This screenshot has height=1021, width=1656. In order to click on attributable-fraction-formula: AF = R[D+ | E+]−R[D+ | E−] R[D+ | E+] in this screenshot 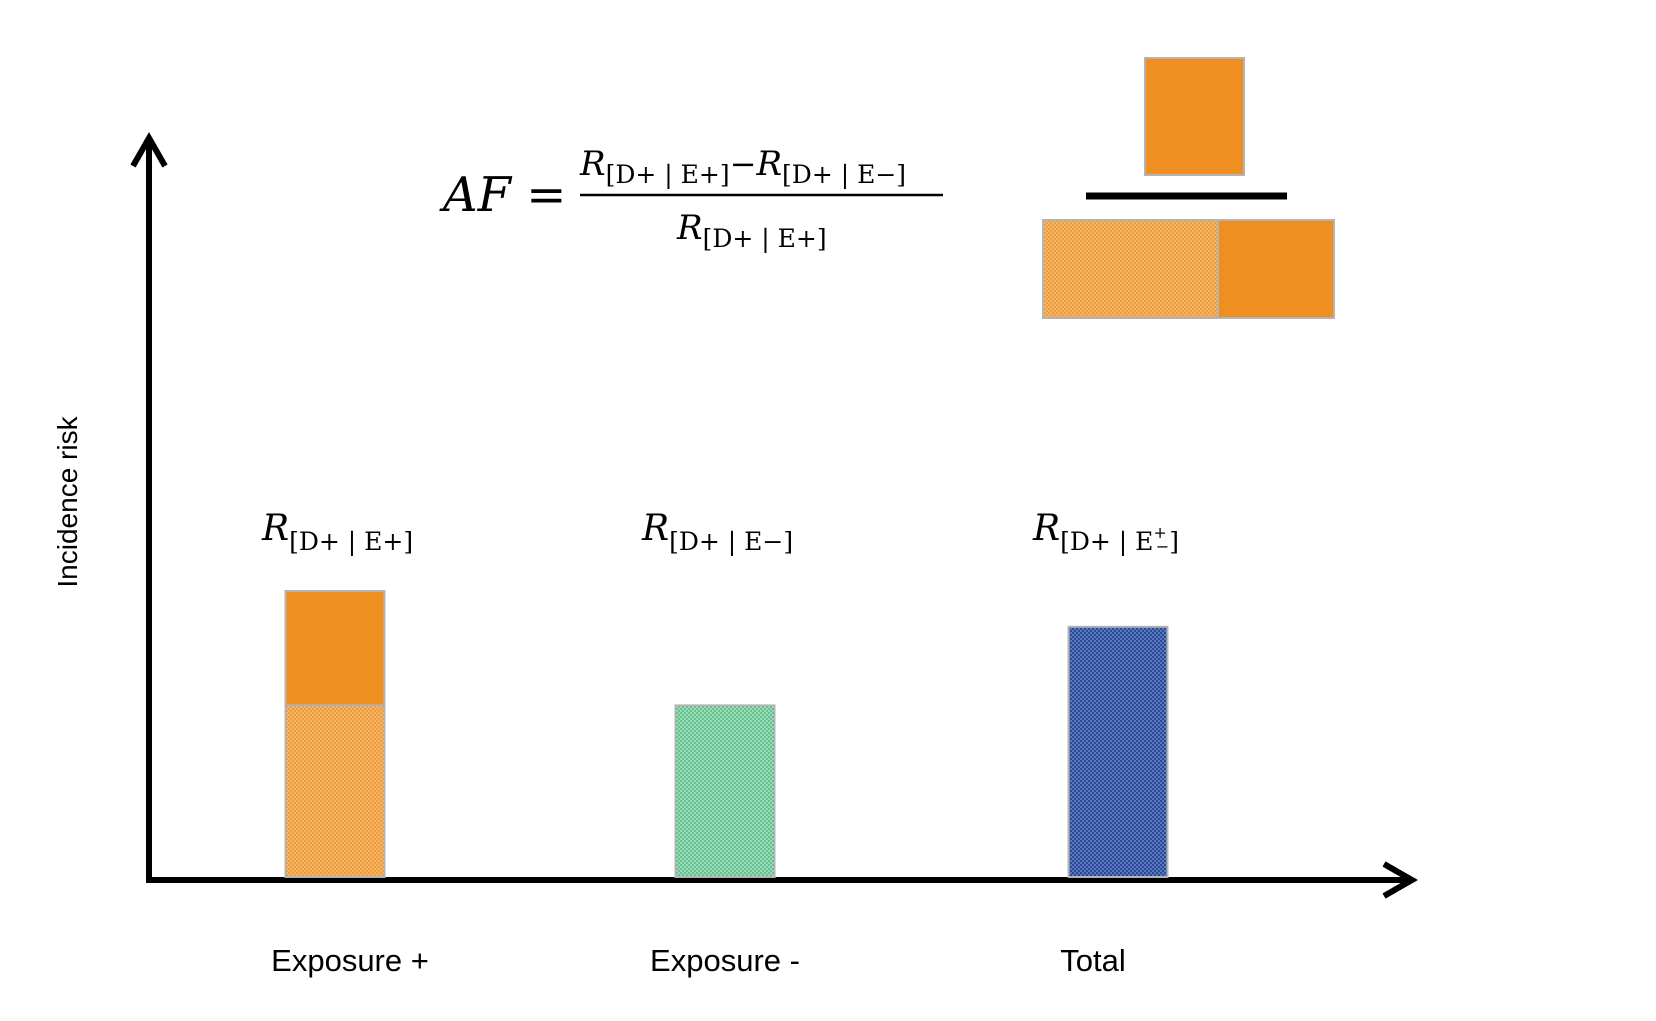, I will do `click(691, 199)`.